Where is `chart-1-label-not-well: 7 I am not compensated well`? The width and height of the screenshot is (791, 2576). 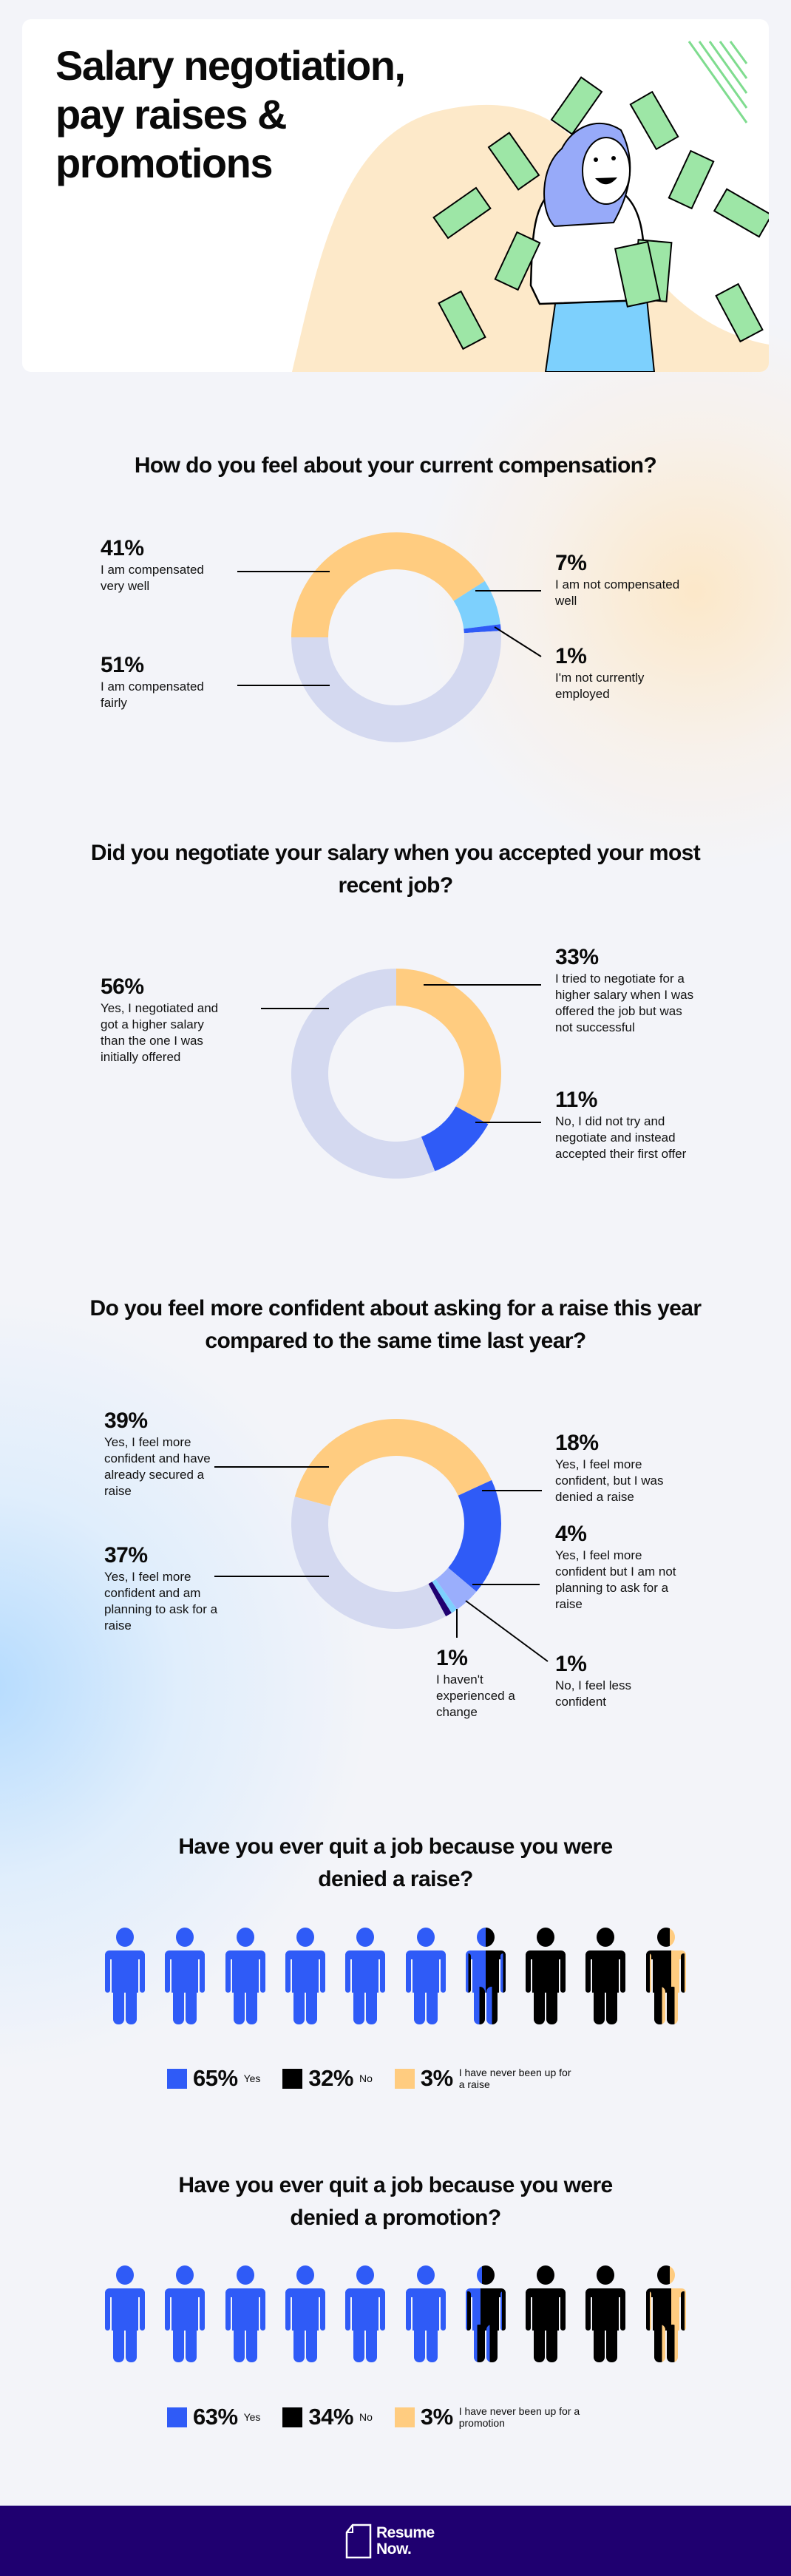 chart-1-label-not-well: 7 I am not compensated well is located at coordinates (620, 579).